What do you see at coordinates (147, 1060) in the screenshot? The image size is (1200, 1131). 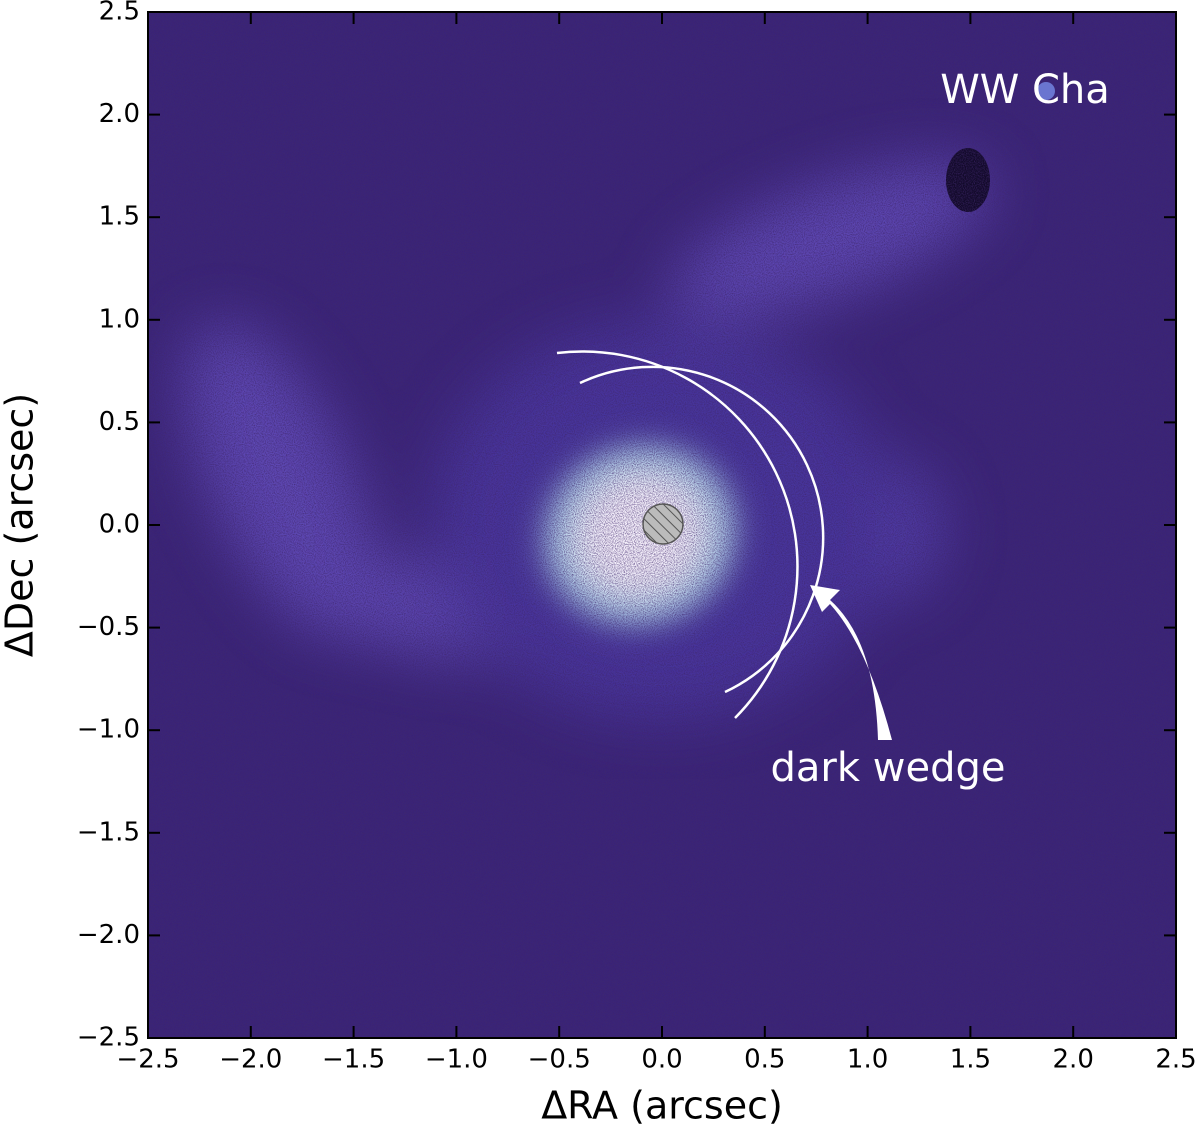 I see `x-tick-label: −2.5` at bounding box center [147, 1060].